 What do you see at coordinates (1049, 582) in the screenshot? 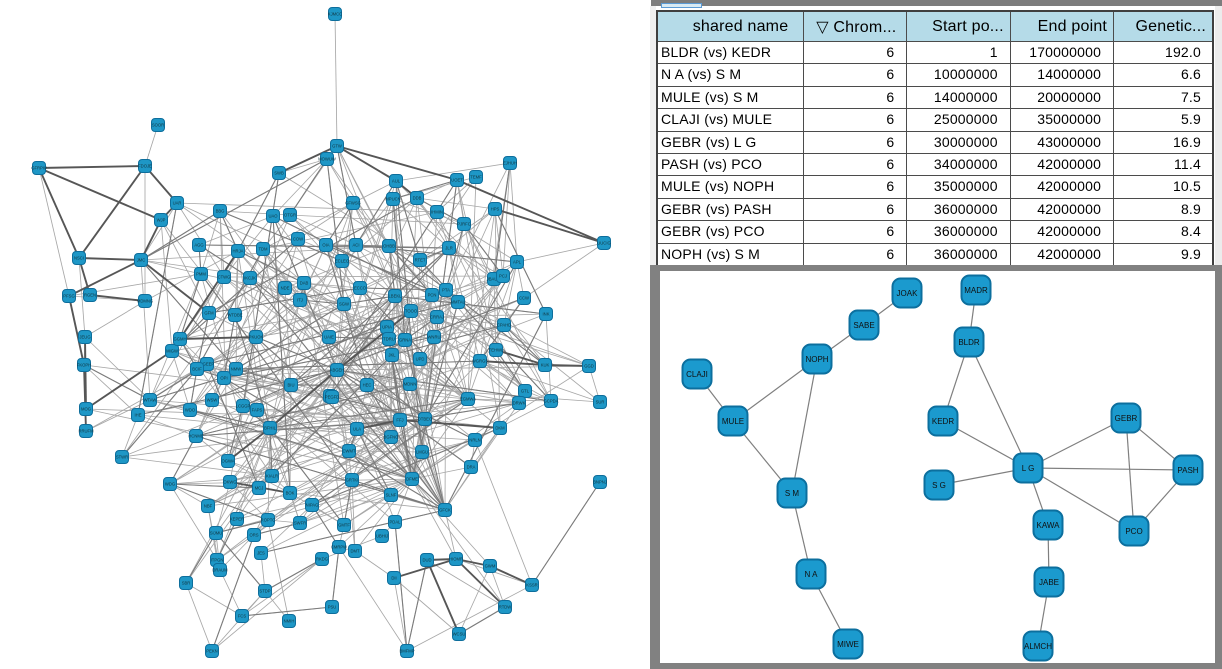
I see `svg-text: JABE` at bounding box center [1049, 582].